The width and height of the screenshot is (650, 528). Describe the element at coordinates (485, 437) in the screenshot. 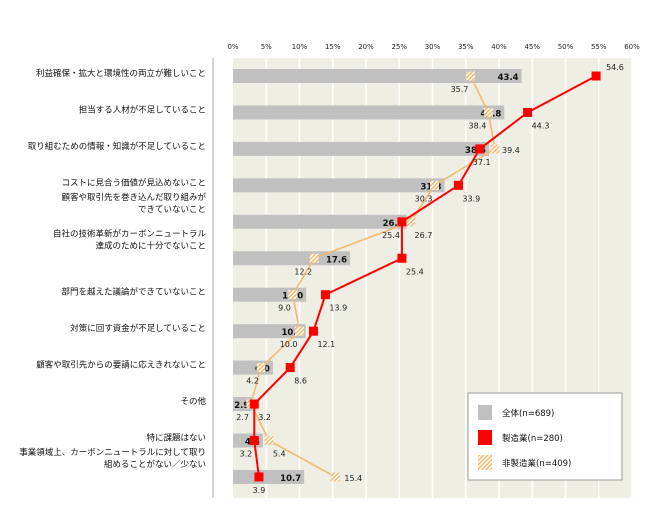

I see `legend-manufacturing-swatch` at that location.